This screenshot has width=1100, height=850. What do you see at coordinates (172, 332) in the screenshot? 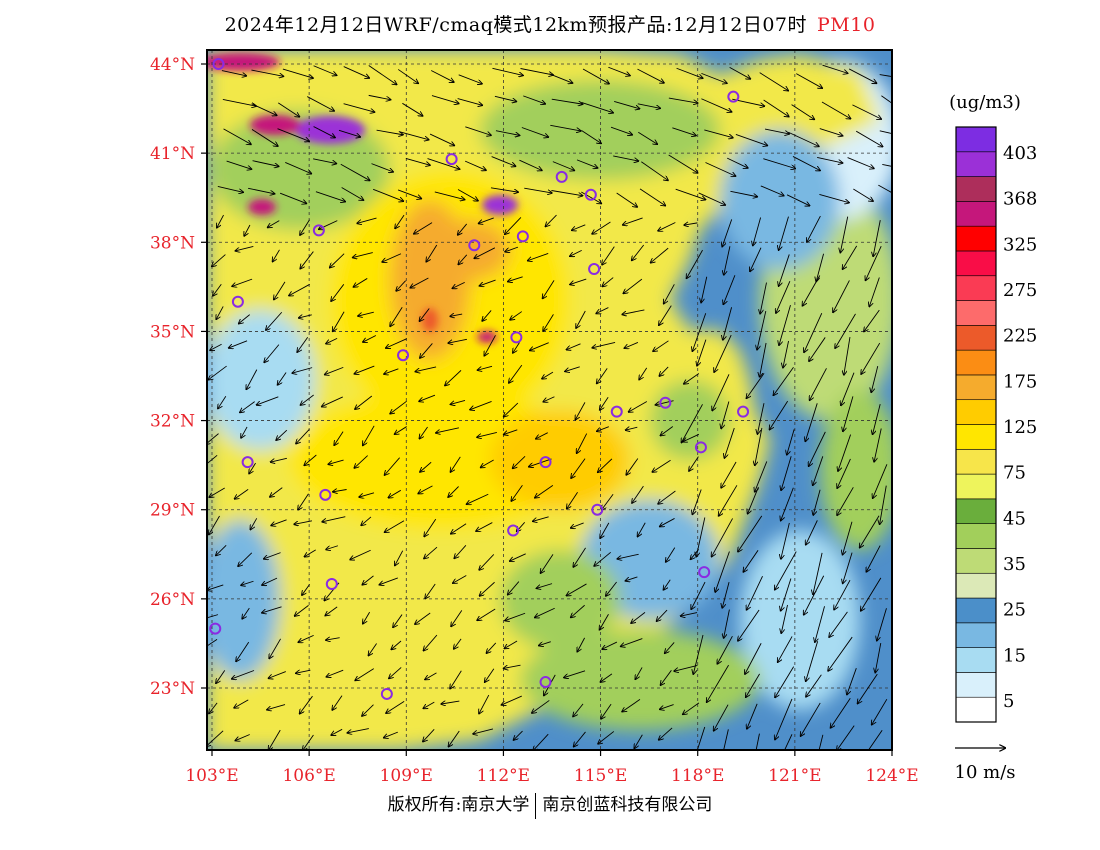
I see `lat-tick-label: 35°N` at bounding box center [172, 332].